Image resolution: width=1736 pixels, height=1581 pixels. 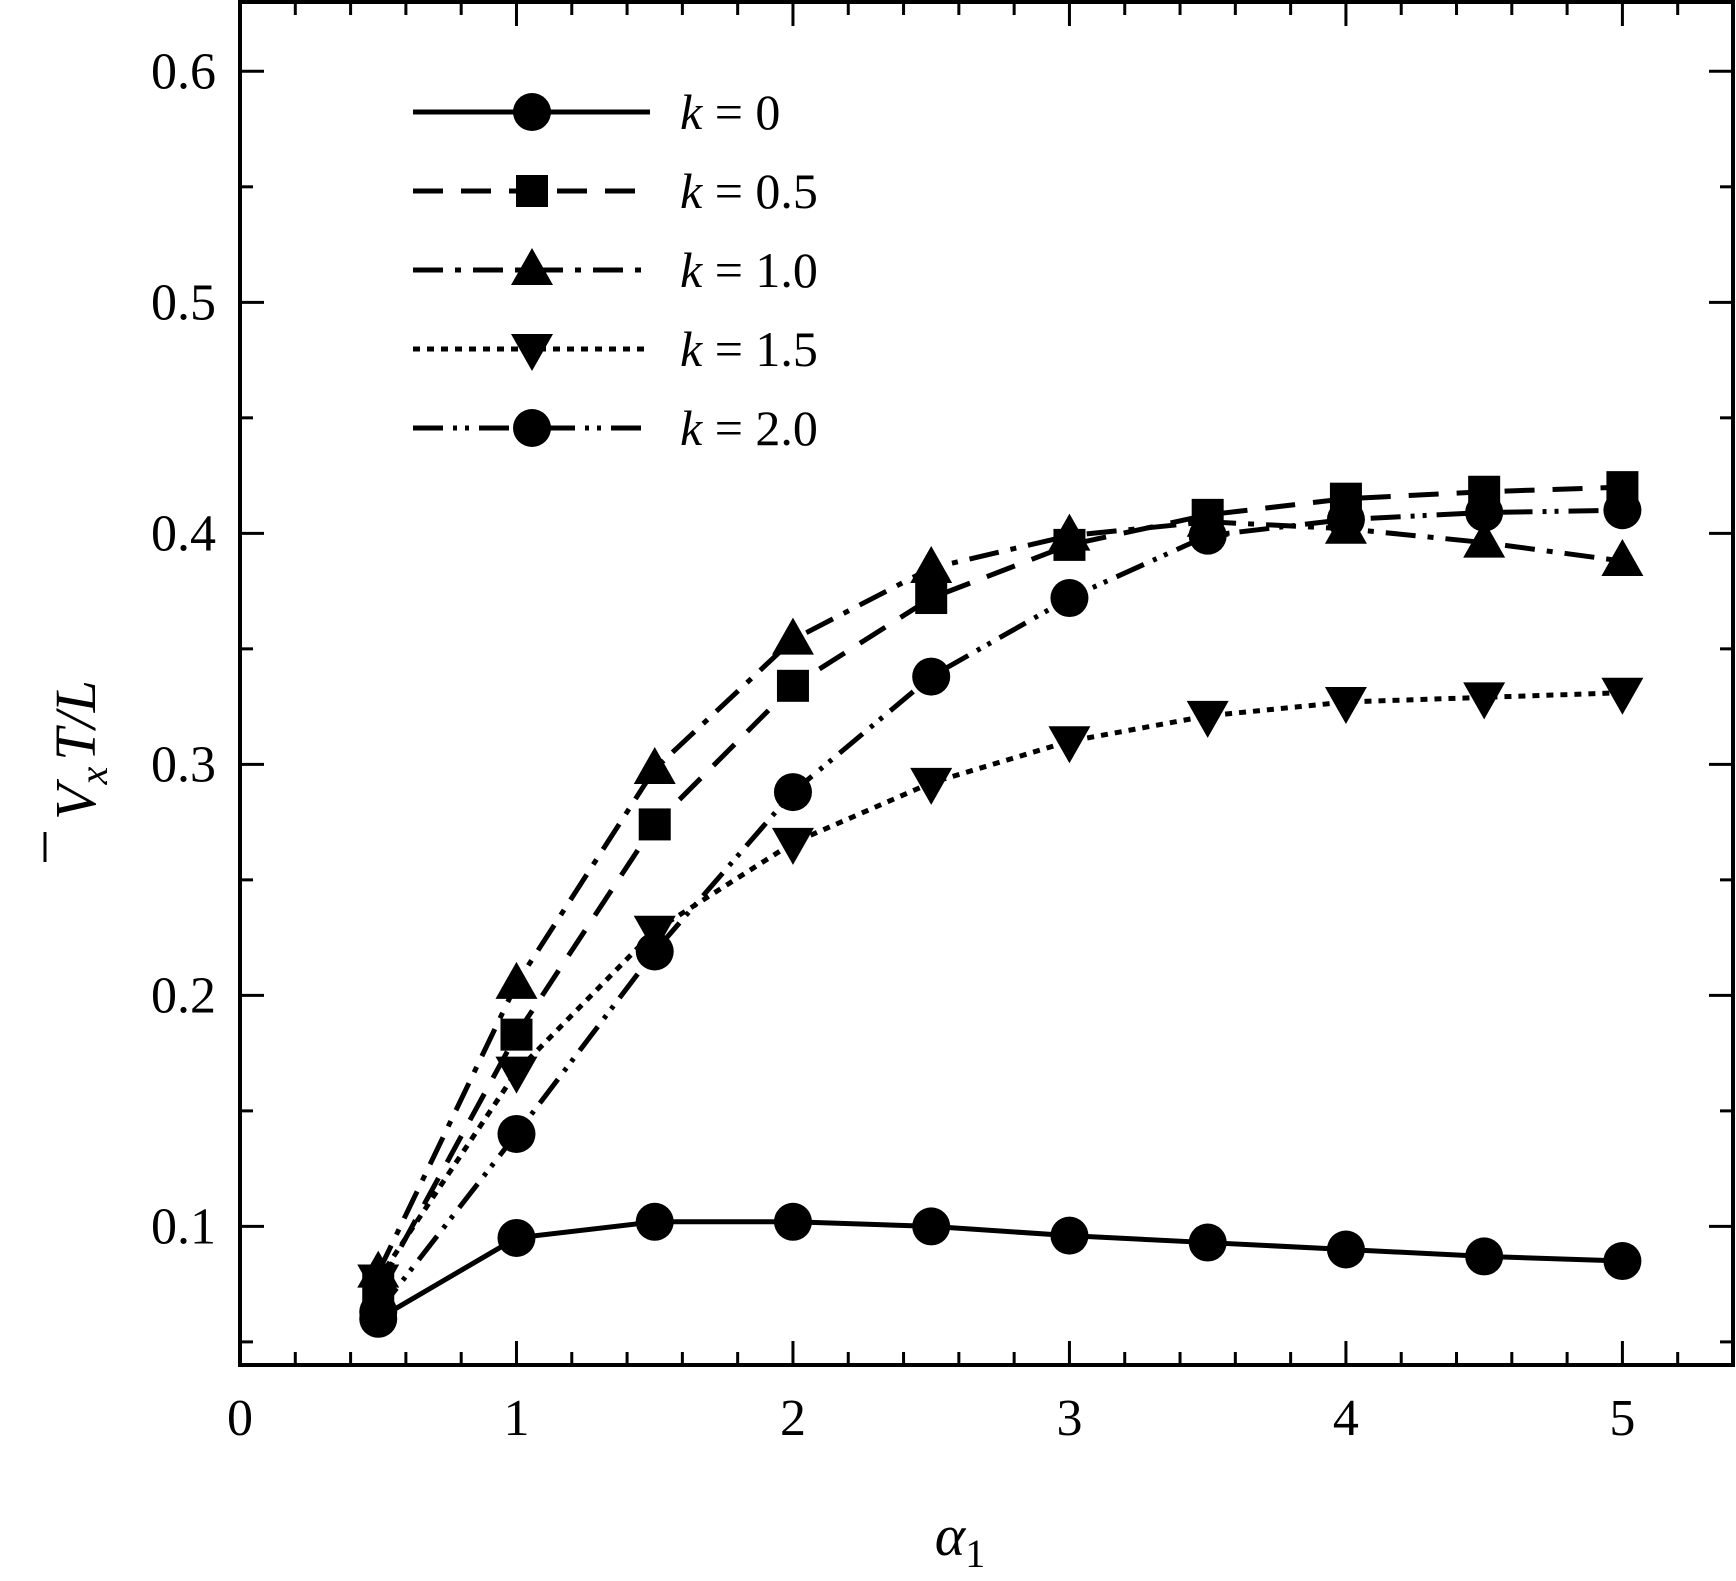 What do you see at coordinates (1069, 1418) in the screenshot?
I see `x-tick-label: 3` at bounding box center [1069, 1418].